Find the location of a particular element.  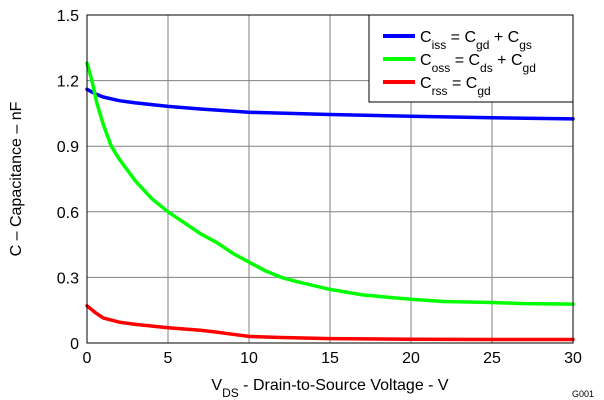

y-tick-label: 1.2 is located at coordinates (68, 82).